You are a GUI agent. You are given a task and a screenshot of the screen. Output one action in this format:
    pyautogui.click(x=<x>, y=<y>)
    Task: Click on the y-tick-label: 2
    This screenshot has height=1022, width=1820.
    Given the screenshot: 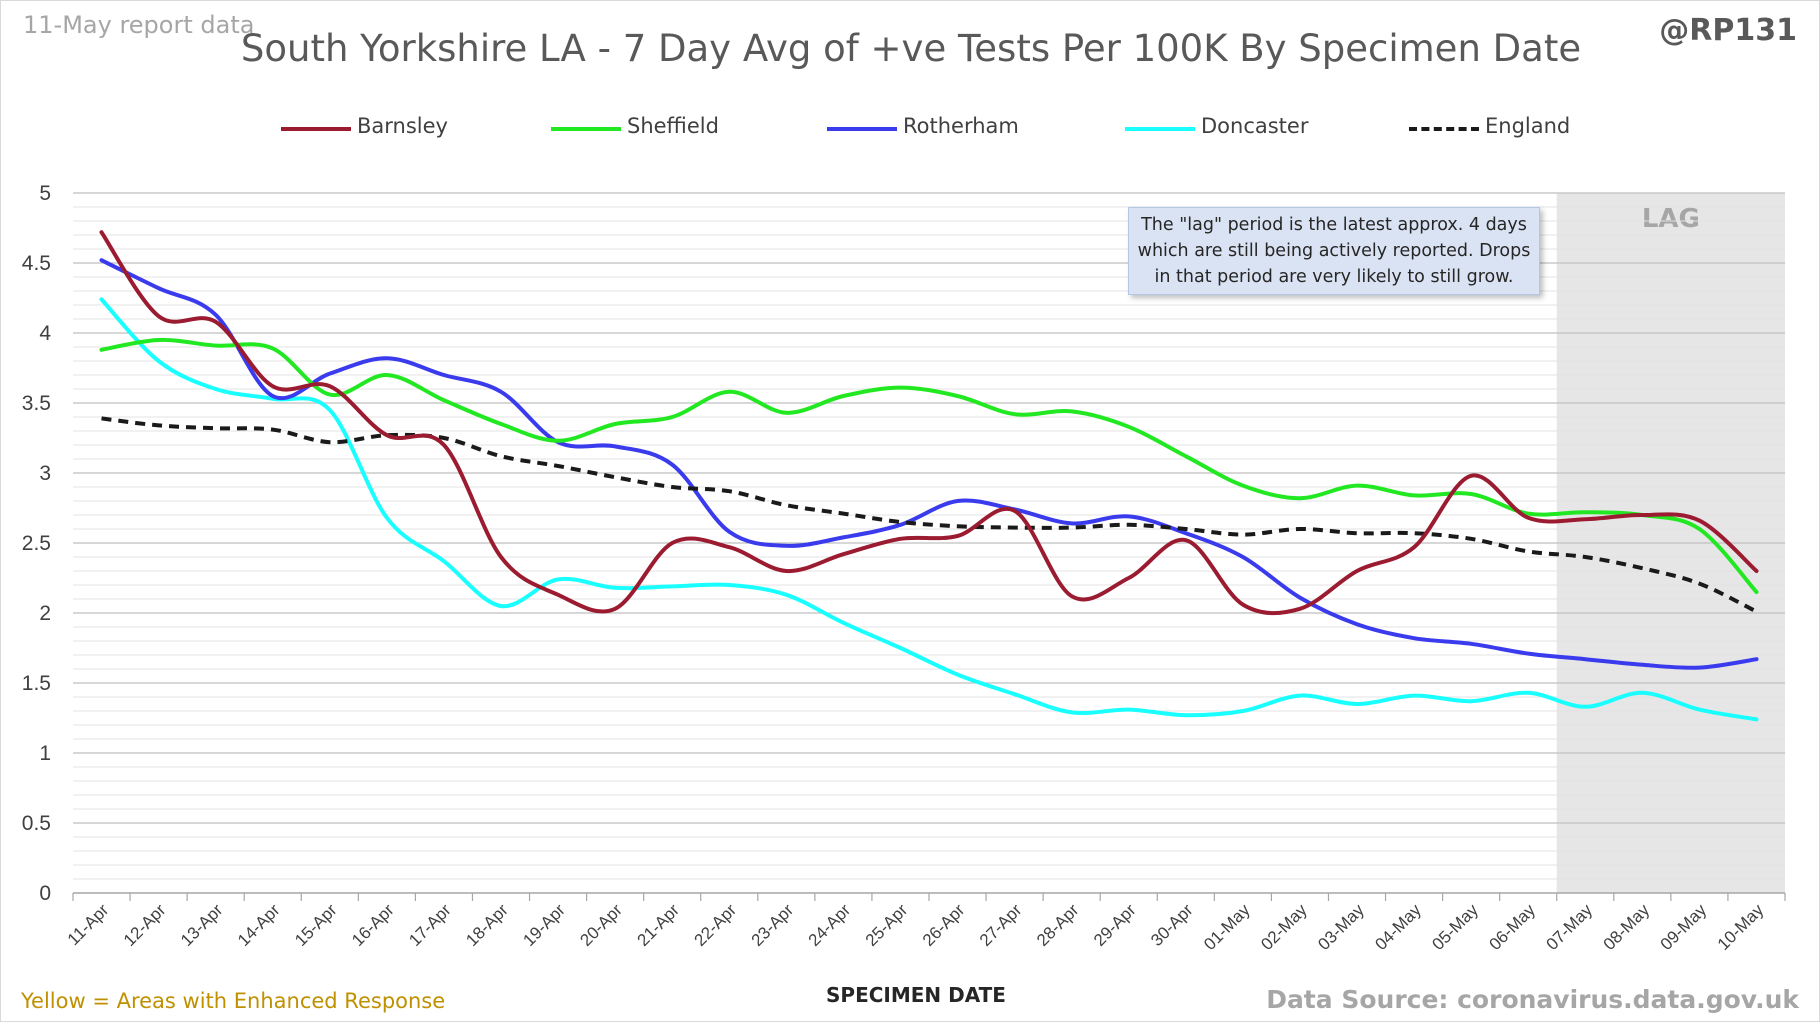 What is the action you would take?
    pyautogui.click(x=45, y=613)
    